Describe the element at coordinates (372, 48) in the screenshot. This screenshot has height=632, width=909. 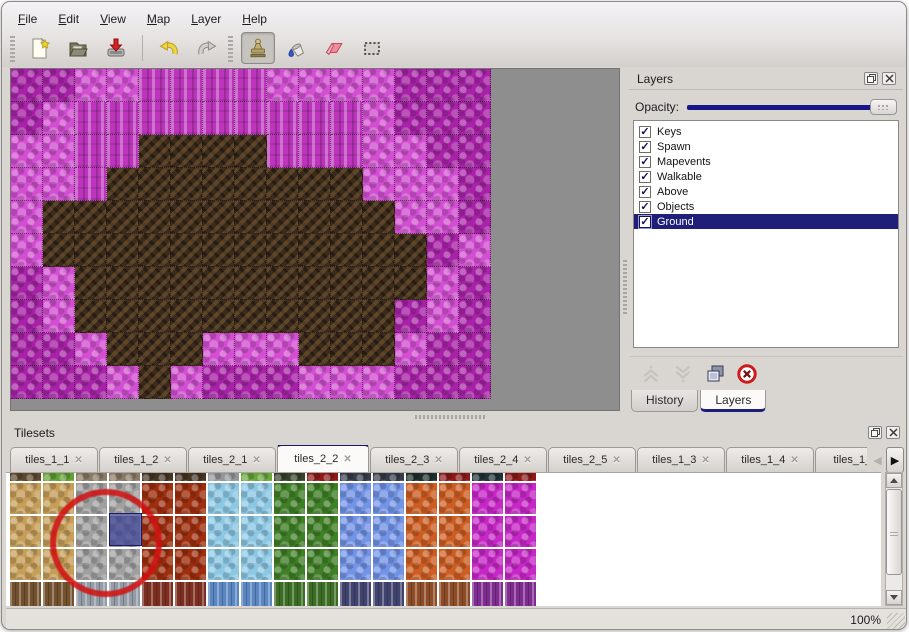
I see `select-tool-button` at that location.